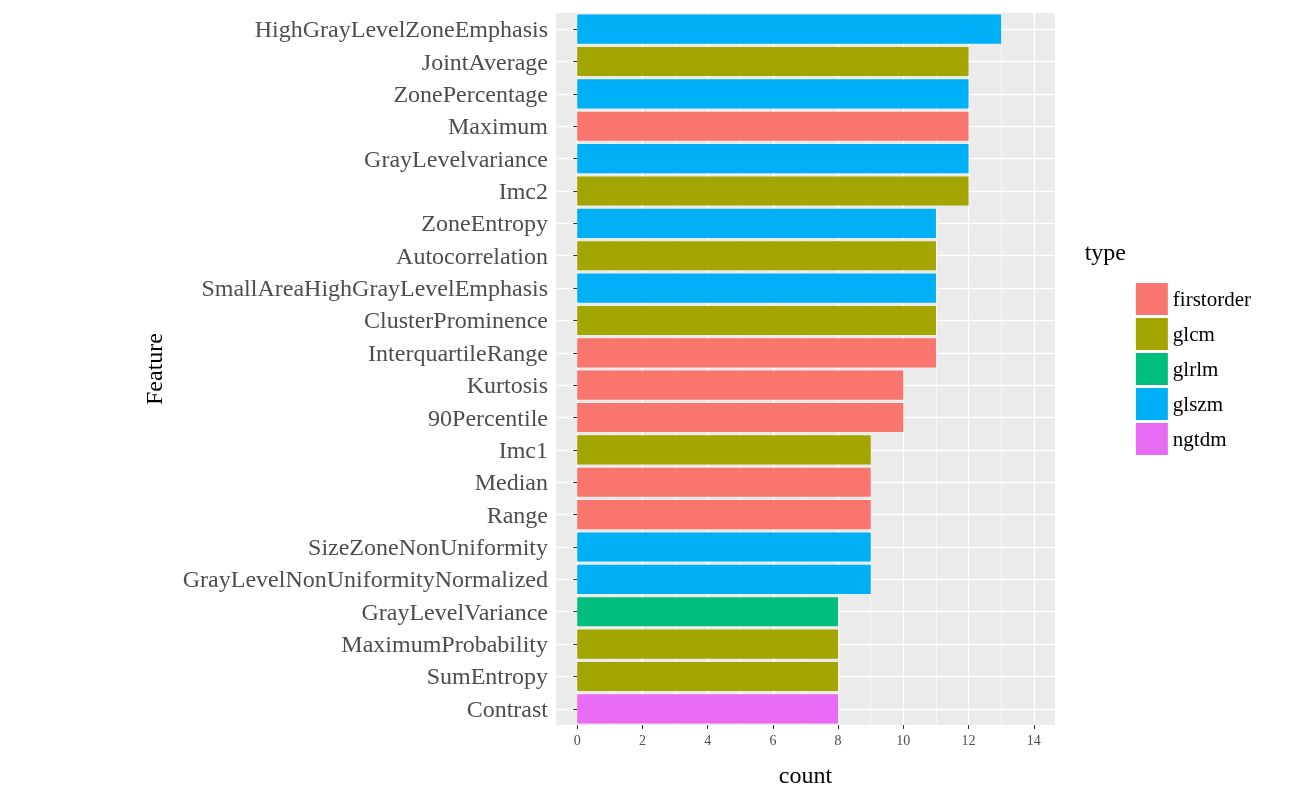 This screenshot has width=1304, height=804. Describe the element at coordinates (374, 288) in the screenshot. I see `y-tick-label: SmallAreaHighGrayLevelEmphasis` at that location.